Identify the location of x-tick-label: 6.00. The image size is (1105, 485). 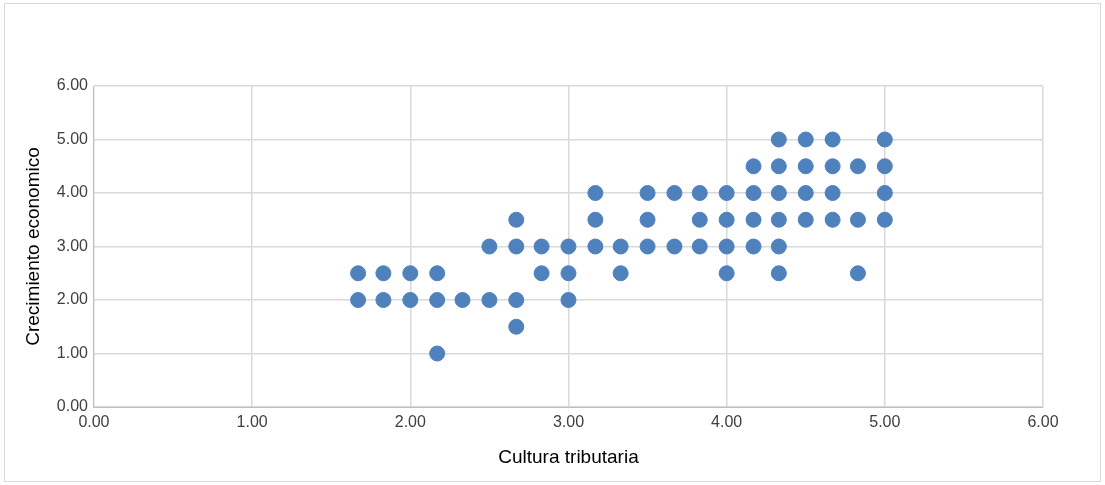
(1043, 422).